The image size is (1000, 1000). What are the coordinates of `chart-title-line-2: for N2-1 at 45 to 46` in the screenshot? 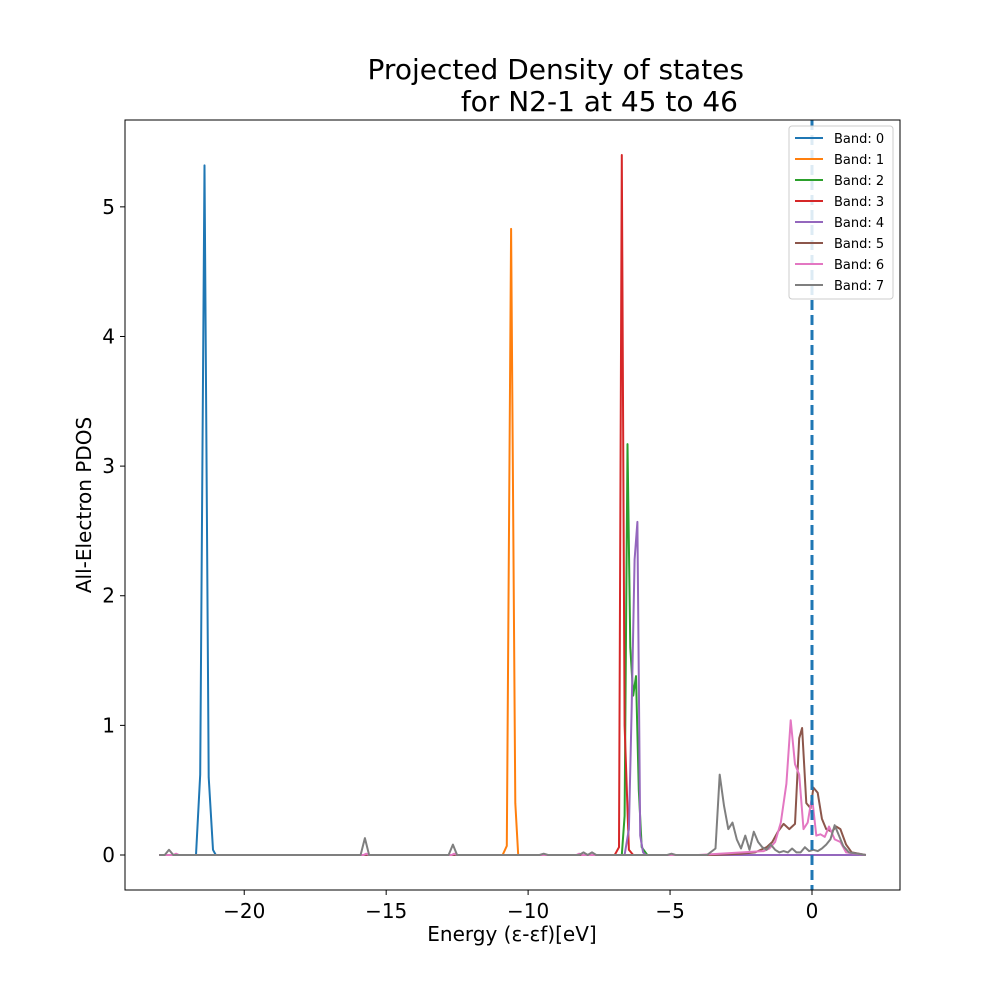 It's located at (599, 101).